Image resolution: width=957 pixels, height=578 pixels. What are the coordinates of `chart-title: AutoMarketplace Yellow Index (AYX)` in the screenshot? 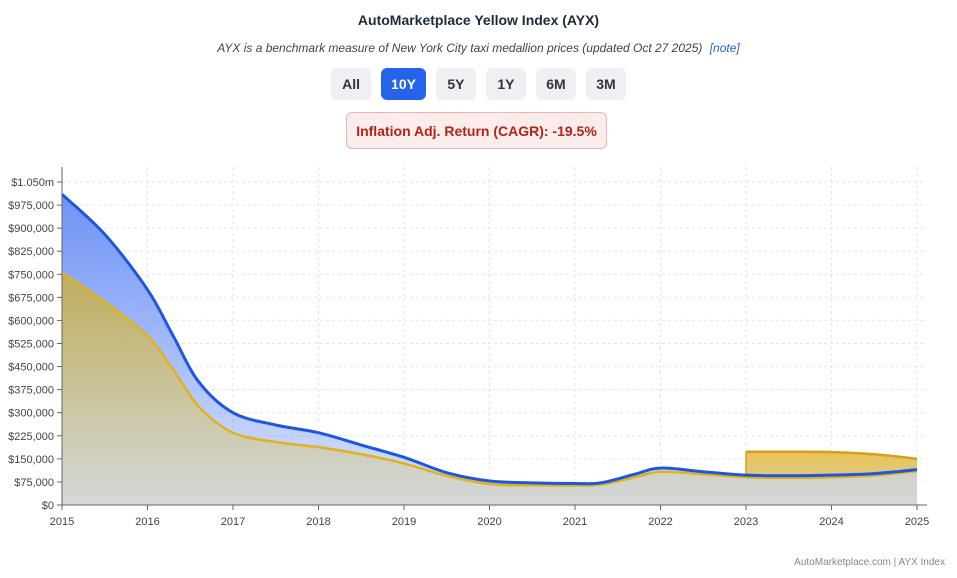 It's located at (478, 20).